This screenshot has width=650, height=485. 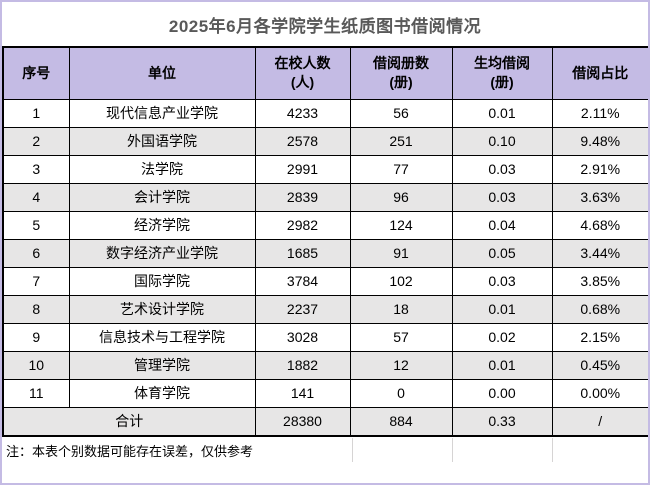 I want to click on table-cell: 1, so click(x=36, y=113).